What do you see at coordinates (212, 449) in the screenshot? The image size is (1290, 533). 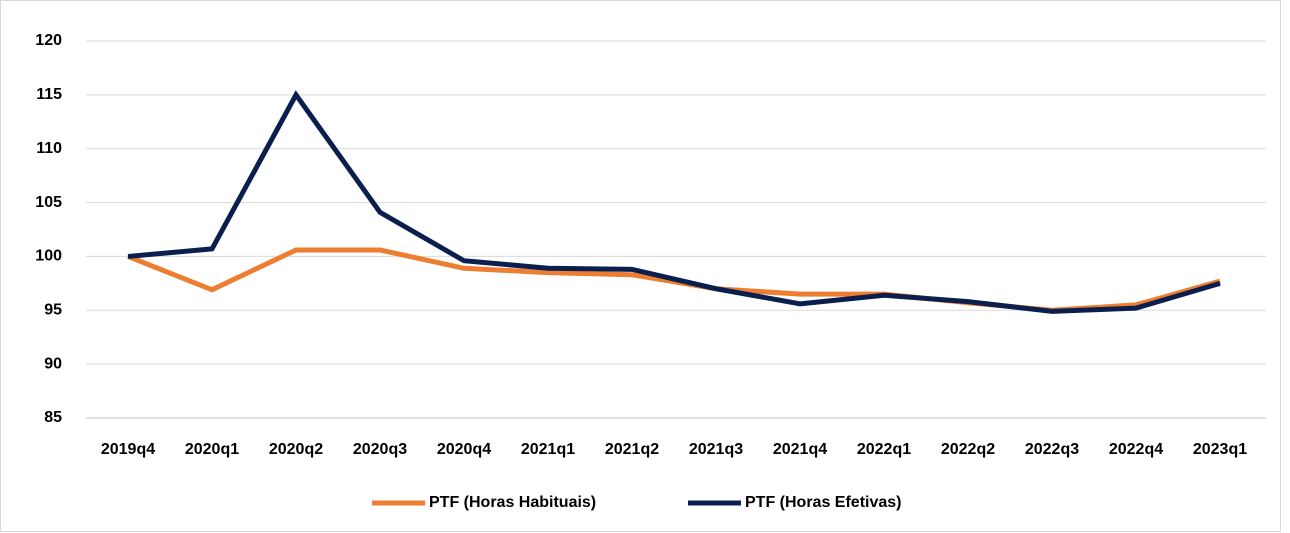 I see `x-tick-label: 2020q1` at bounding box center [212, 449].